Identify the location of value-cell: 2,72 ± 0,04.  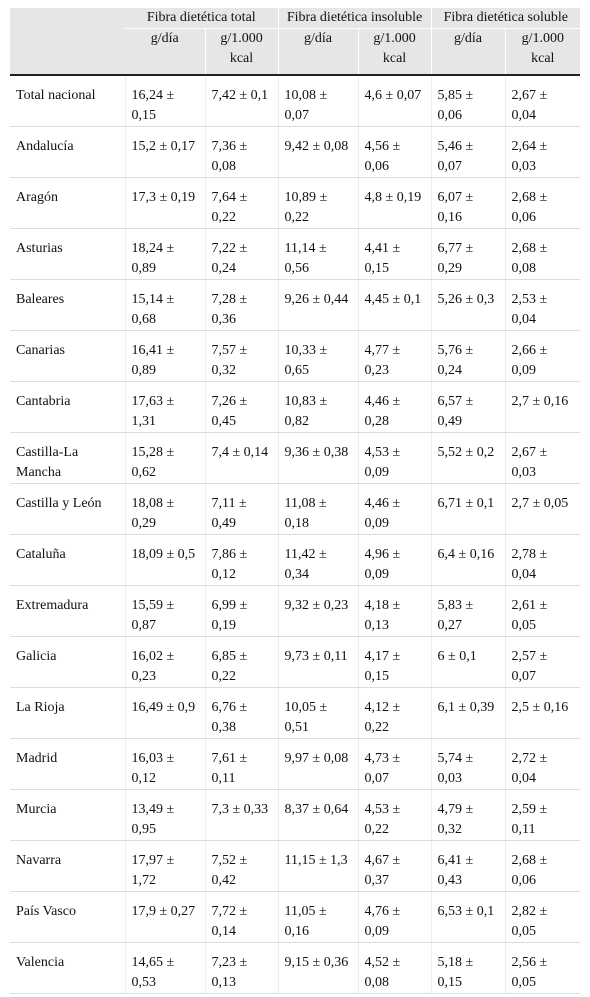
(542, 764).